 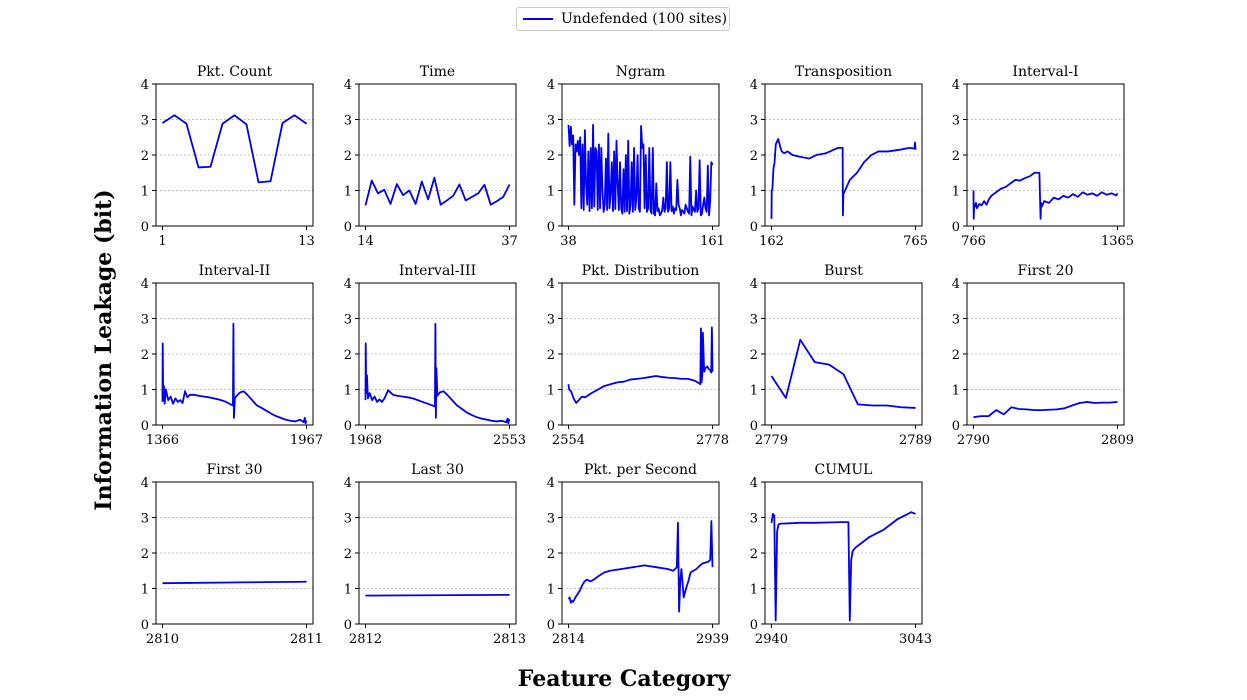 What do you see at coordinates (162, 440) in the screenshot?
I see `x-tick-label: 1366` at bounding box center [162, 440].